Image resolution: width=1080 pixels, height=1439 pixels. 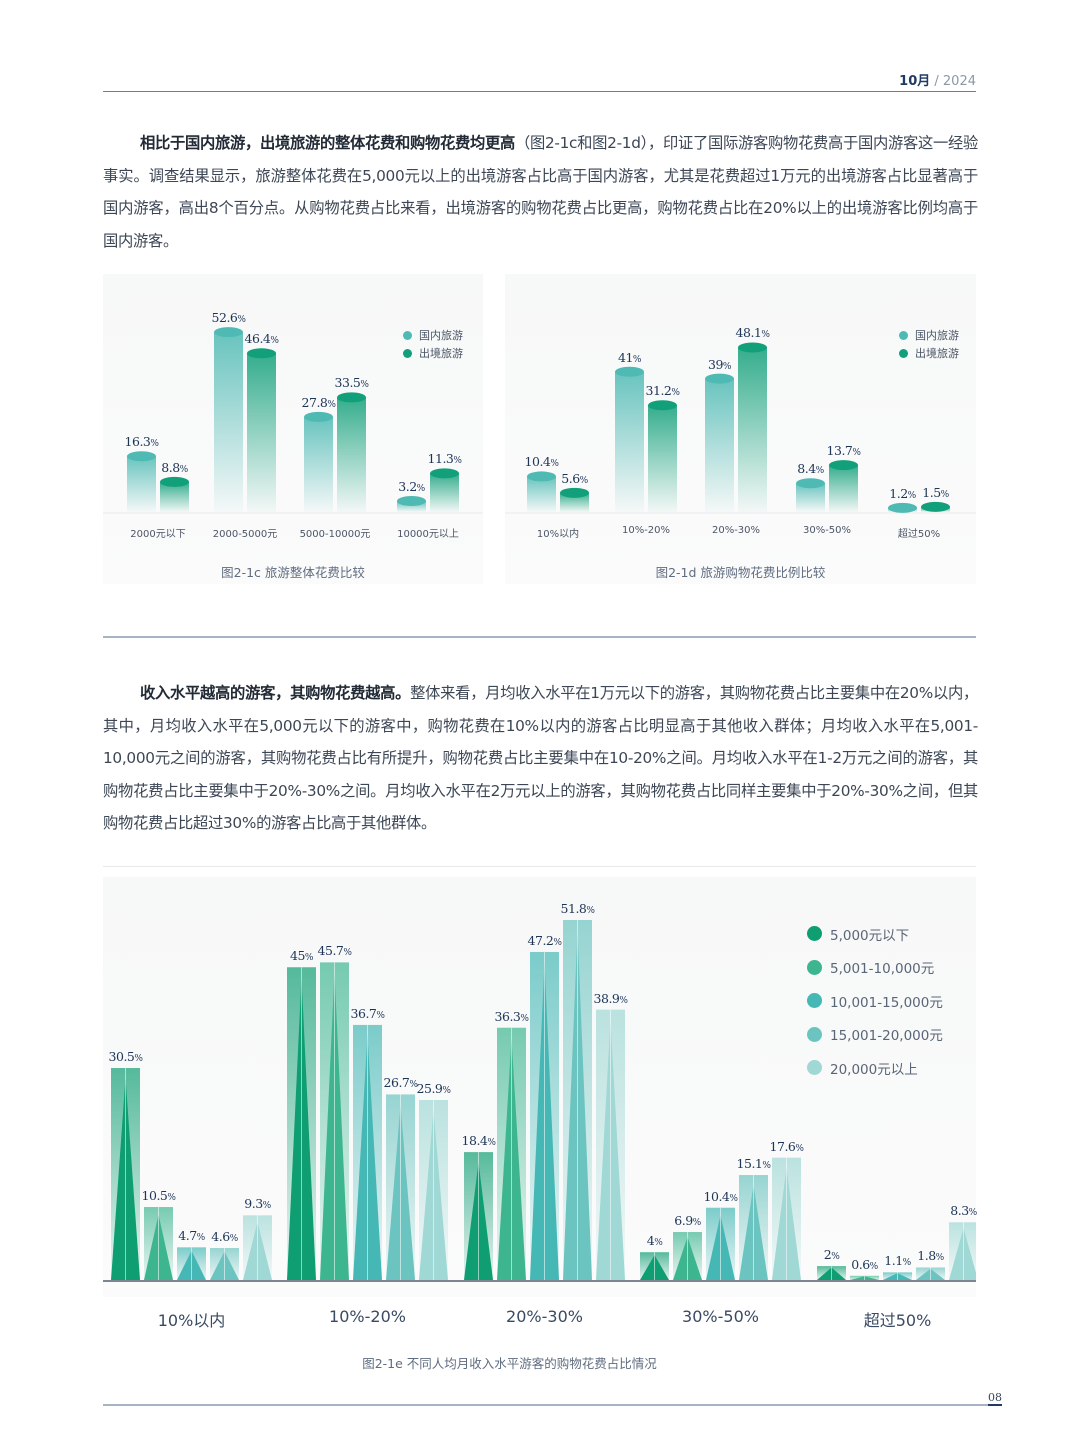 I want to click on data-label: 11.3%, so click(x=445, y=458).